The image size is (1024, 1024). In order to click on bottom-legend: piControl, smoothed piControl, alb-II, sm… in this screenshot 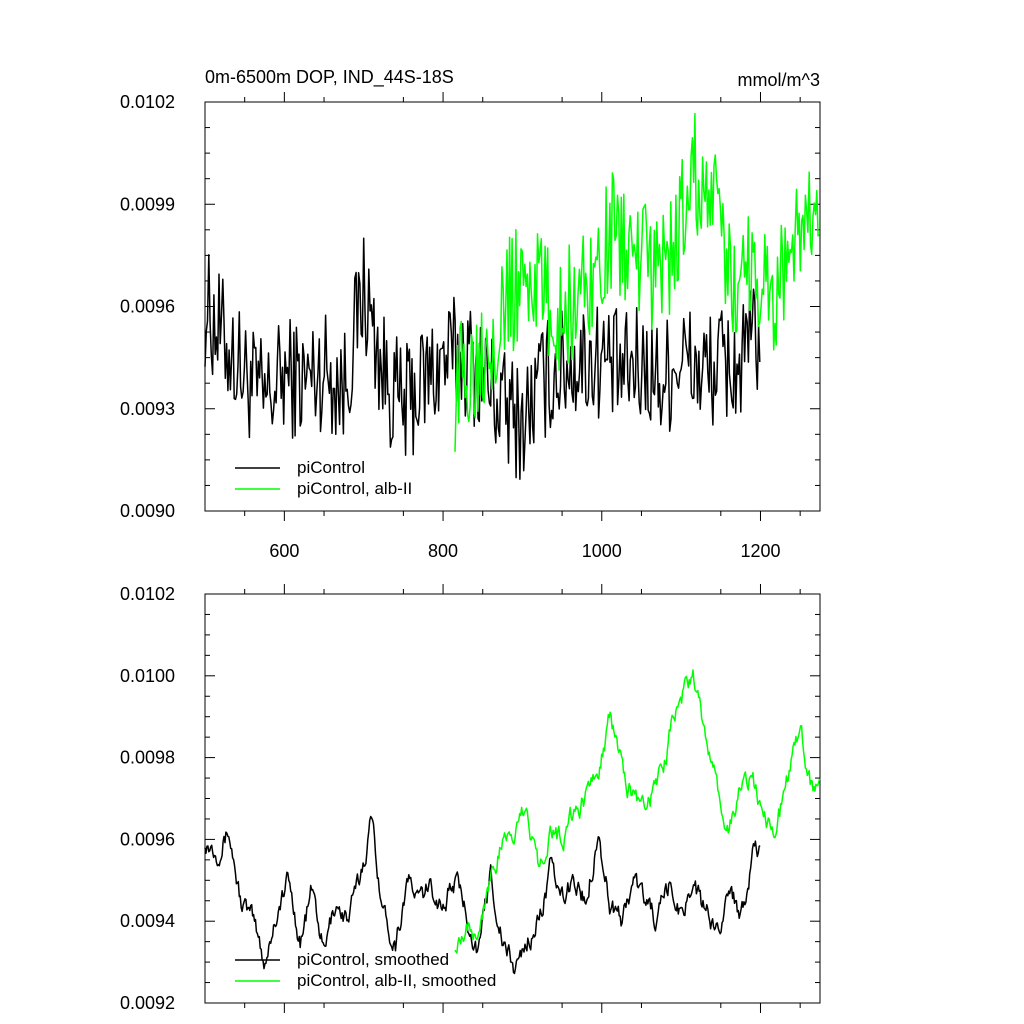, I will do `click(365, 970)`.